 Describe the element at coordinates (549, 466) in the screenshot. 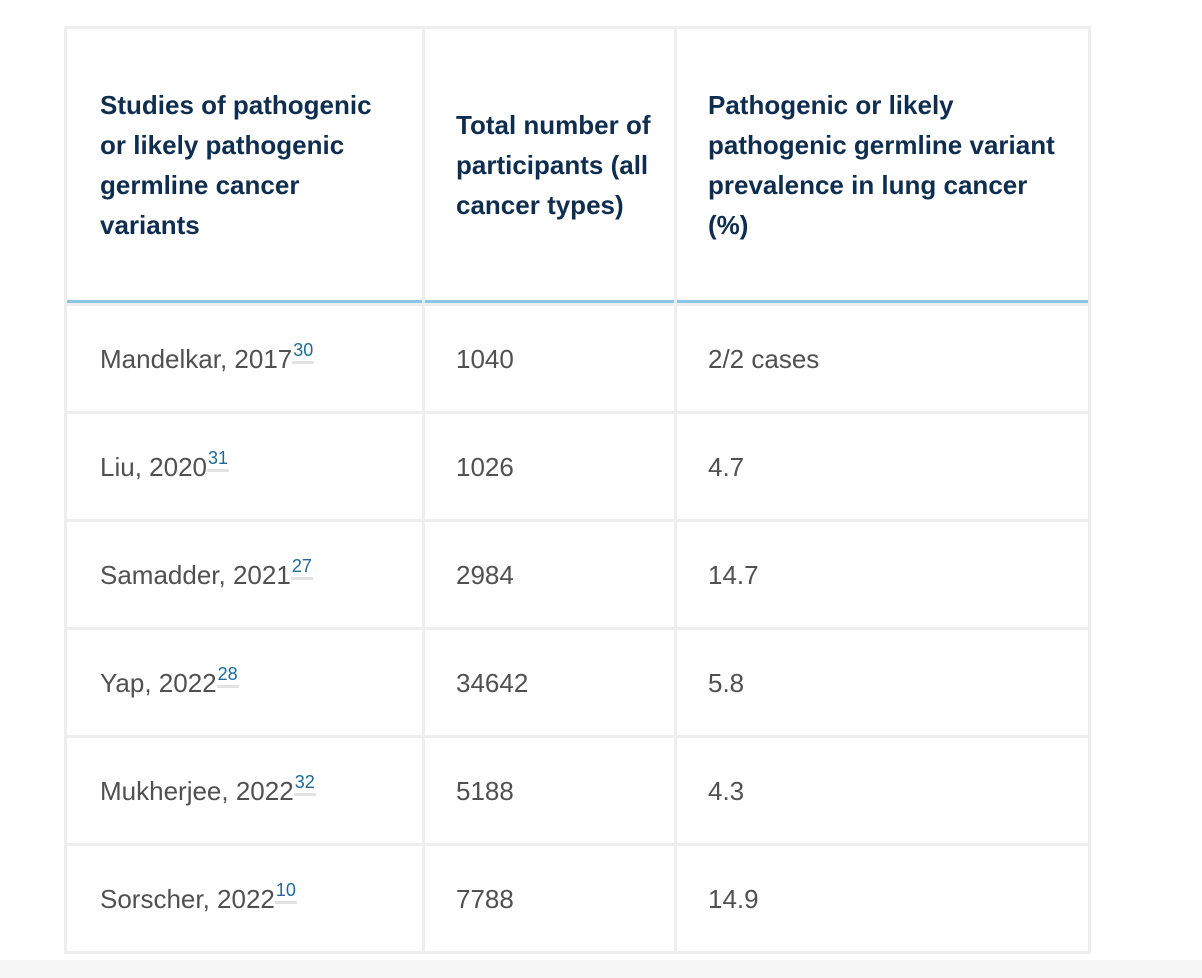

I see `cell-participants: 1026` at that location.